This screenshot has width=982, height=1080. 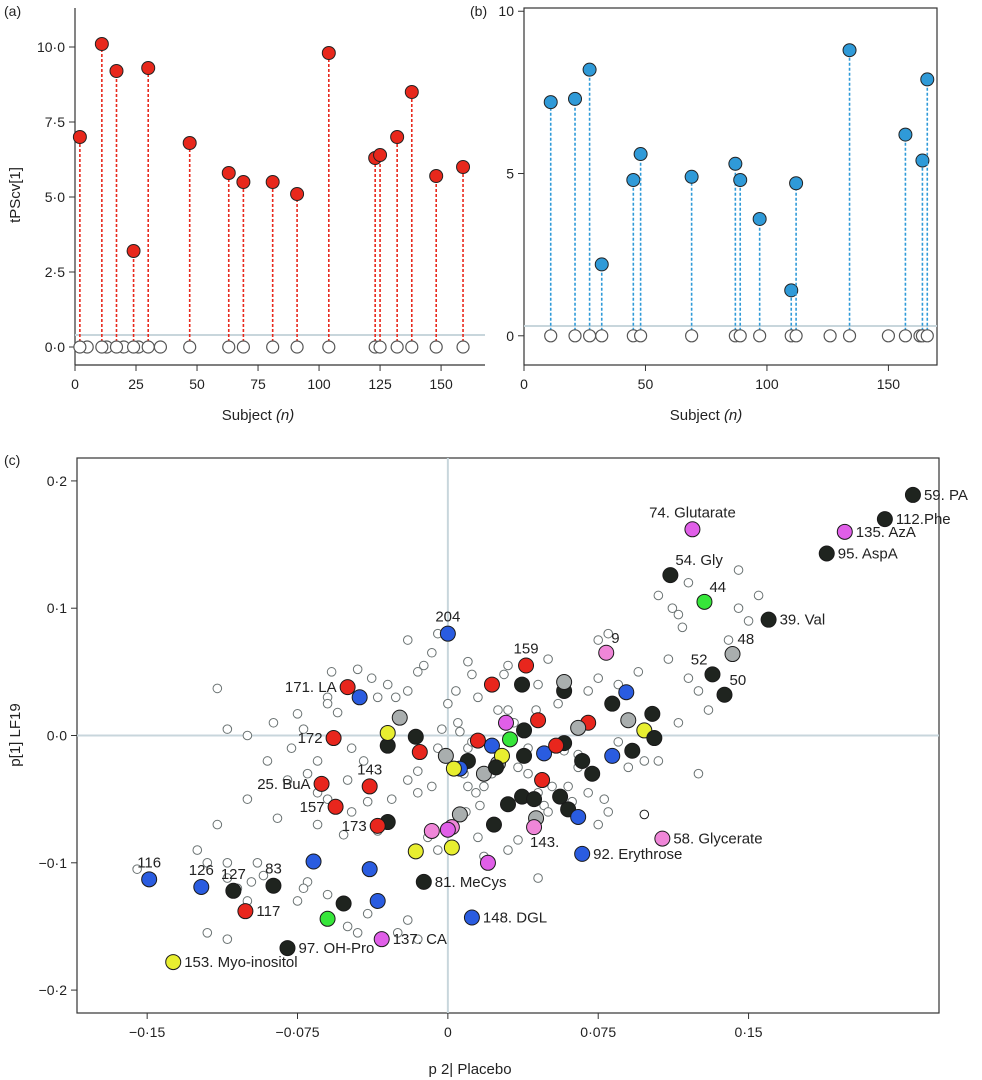 I want to click on panel-c-point-label: 50, so click(x=738, y=680).